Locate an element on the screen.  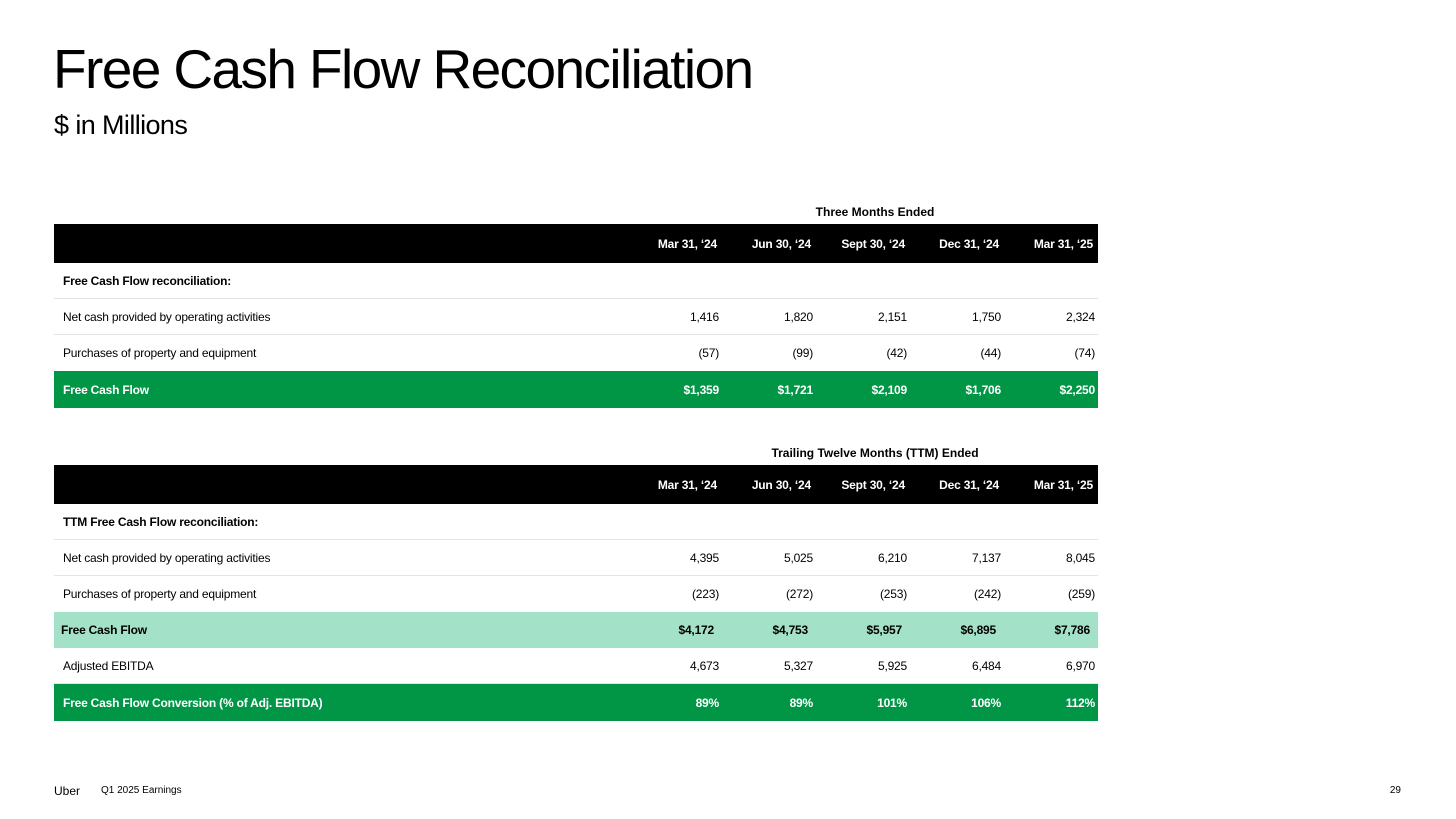
section-label: TTM Free Cash Flow reconciliation: is located at coordinates (161, 521).